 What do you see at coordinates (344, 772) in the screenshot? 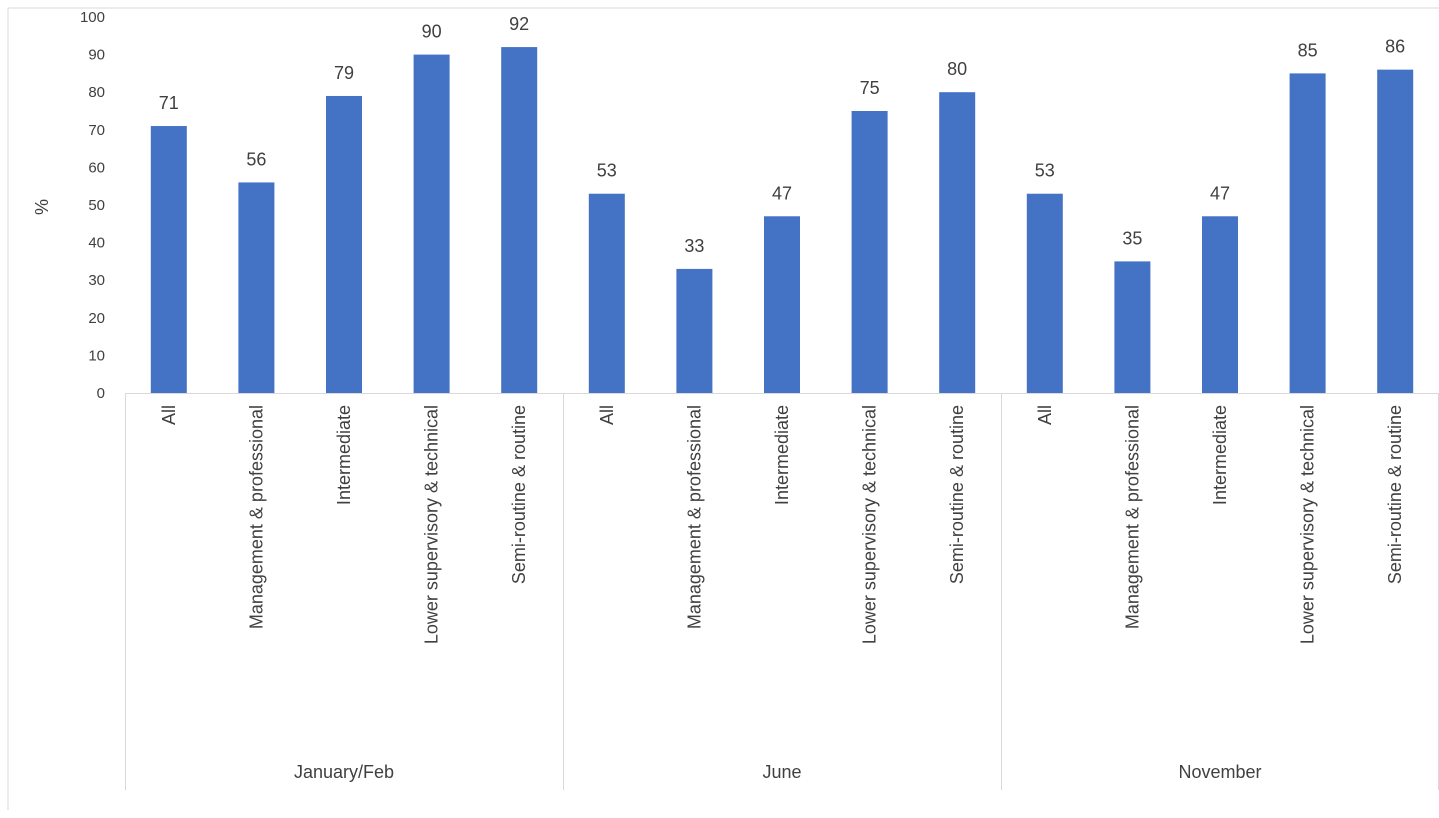
I see `group-label: January/Feb` at bounding box center [344, 772].